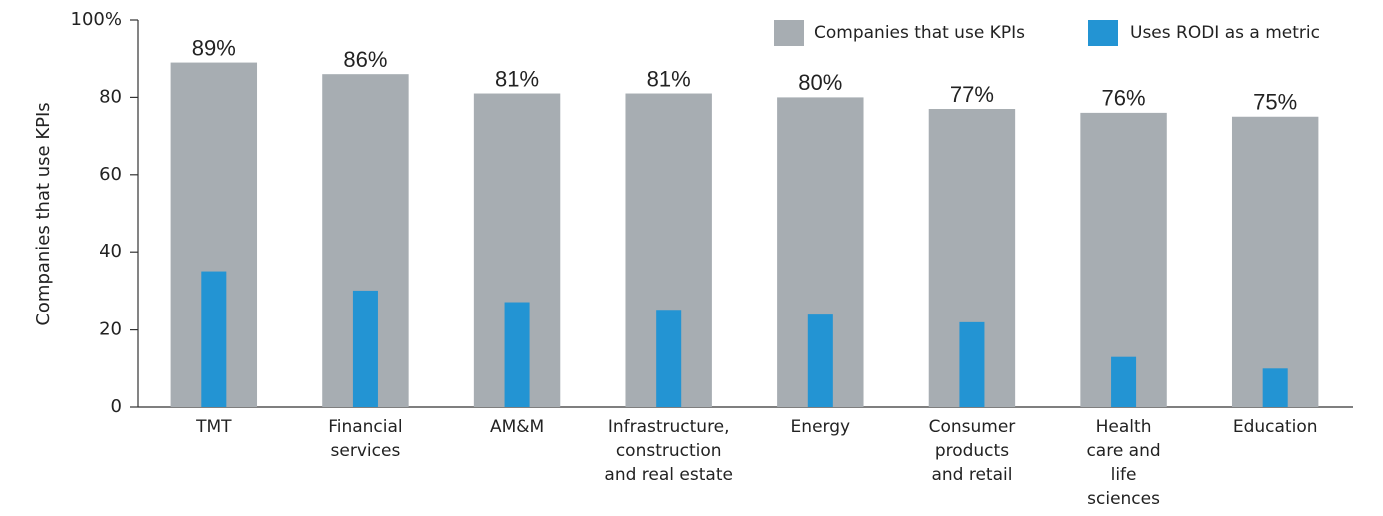  What do you see at coordinates (365, 439) in the screenshot?
I see `x-tick-label: Financial services` at bounding box center [365, 439].